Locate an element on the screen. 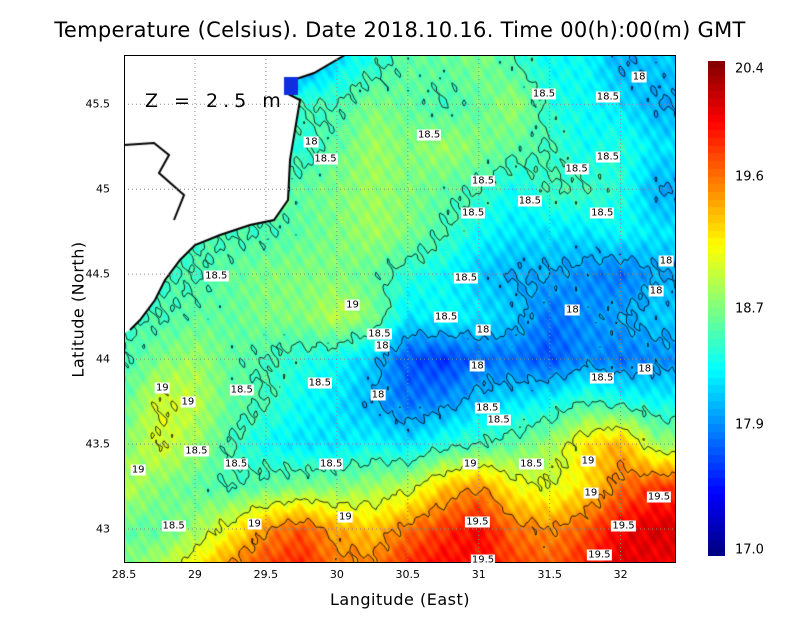 The height and width of the screenshot is (618, 800). y-tick-label: 44.5 is located at coordinates (98, 274).